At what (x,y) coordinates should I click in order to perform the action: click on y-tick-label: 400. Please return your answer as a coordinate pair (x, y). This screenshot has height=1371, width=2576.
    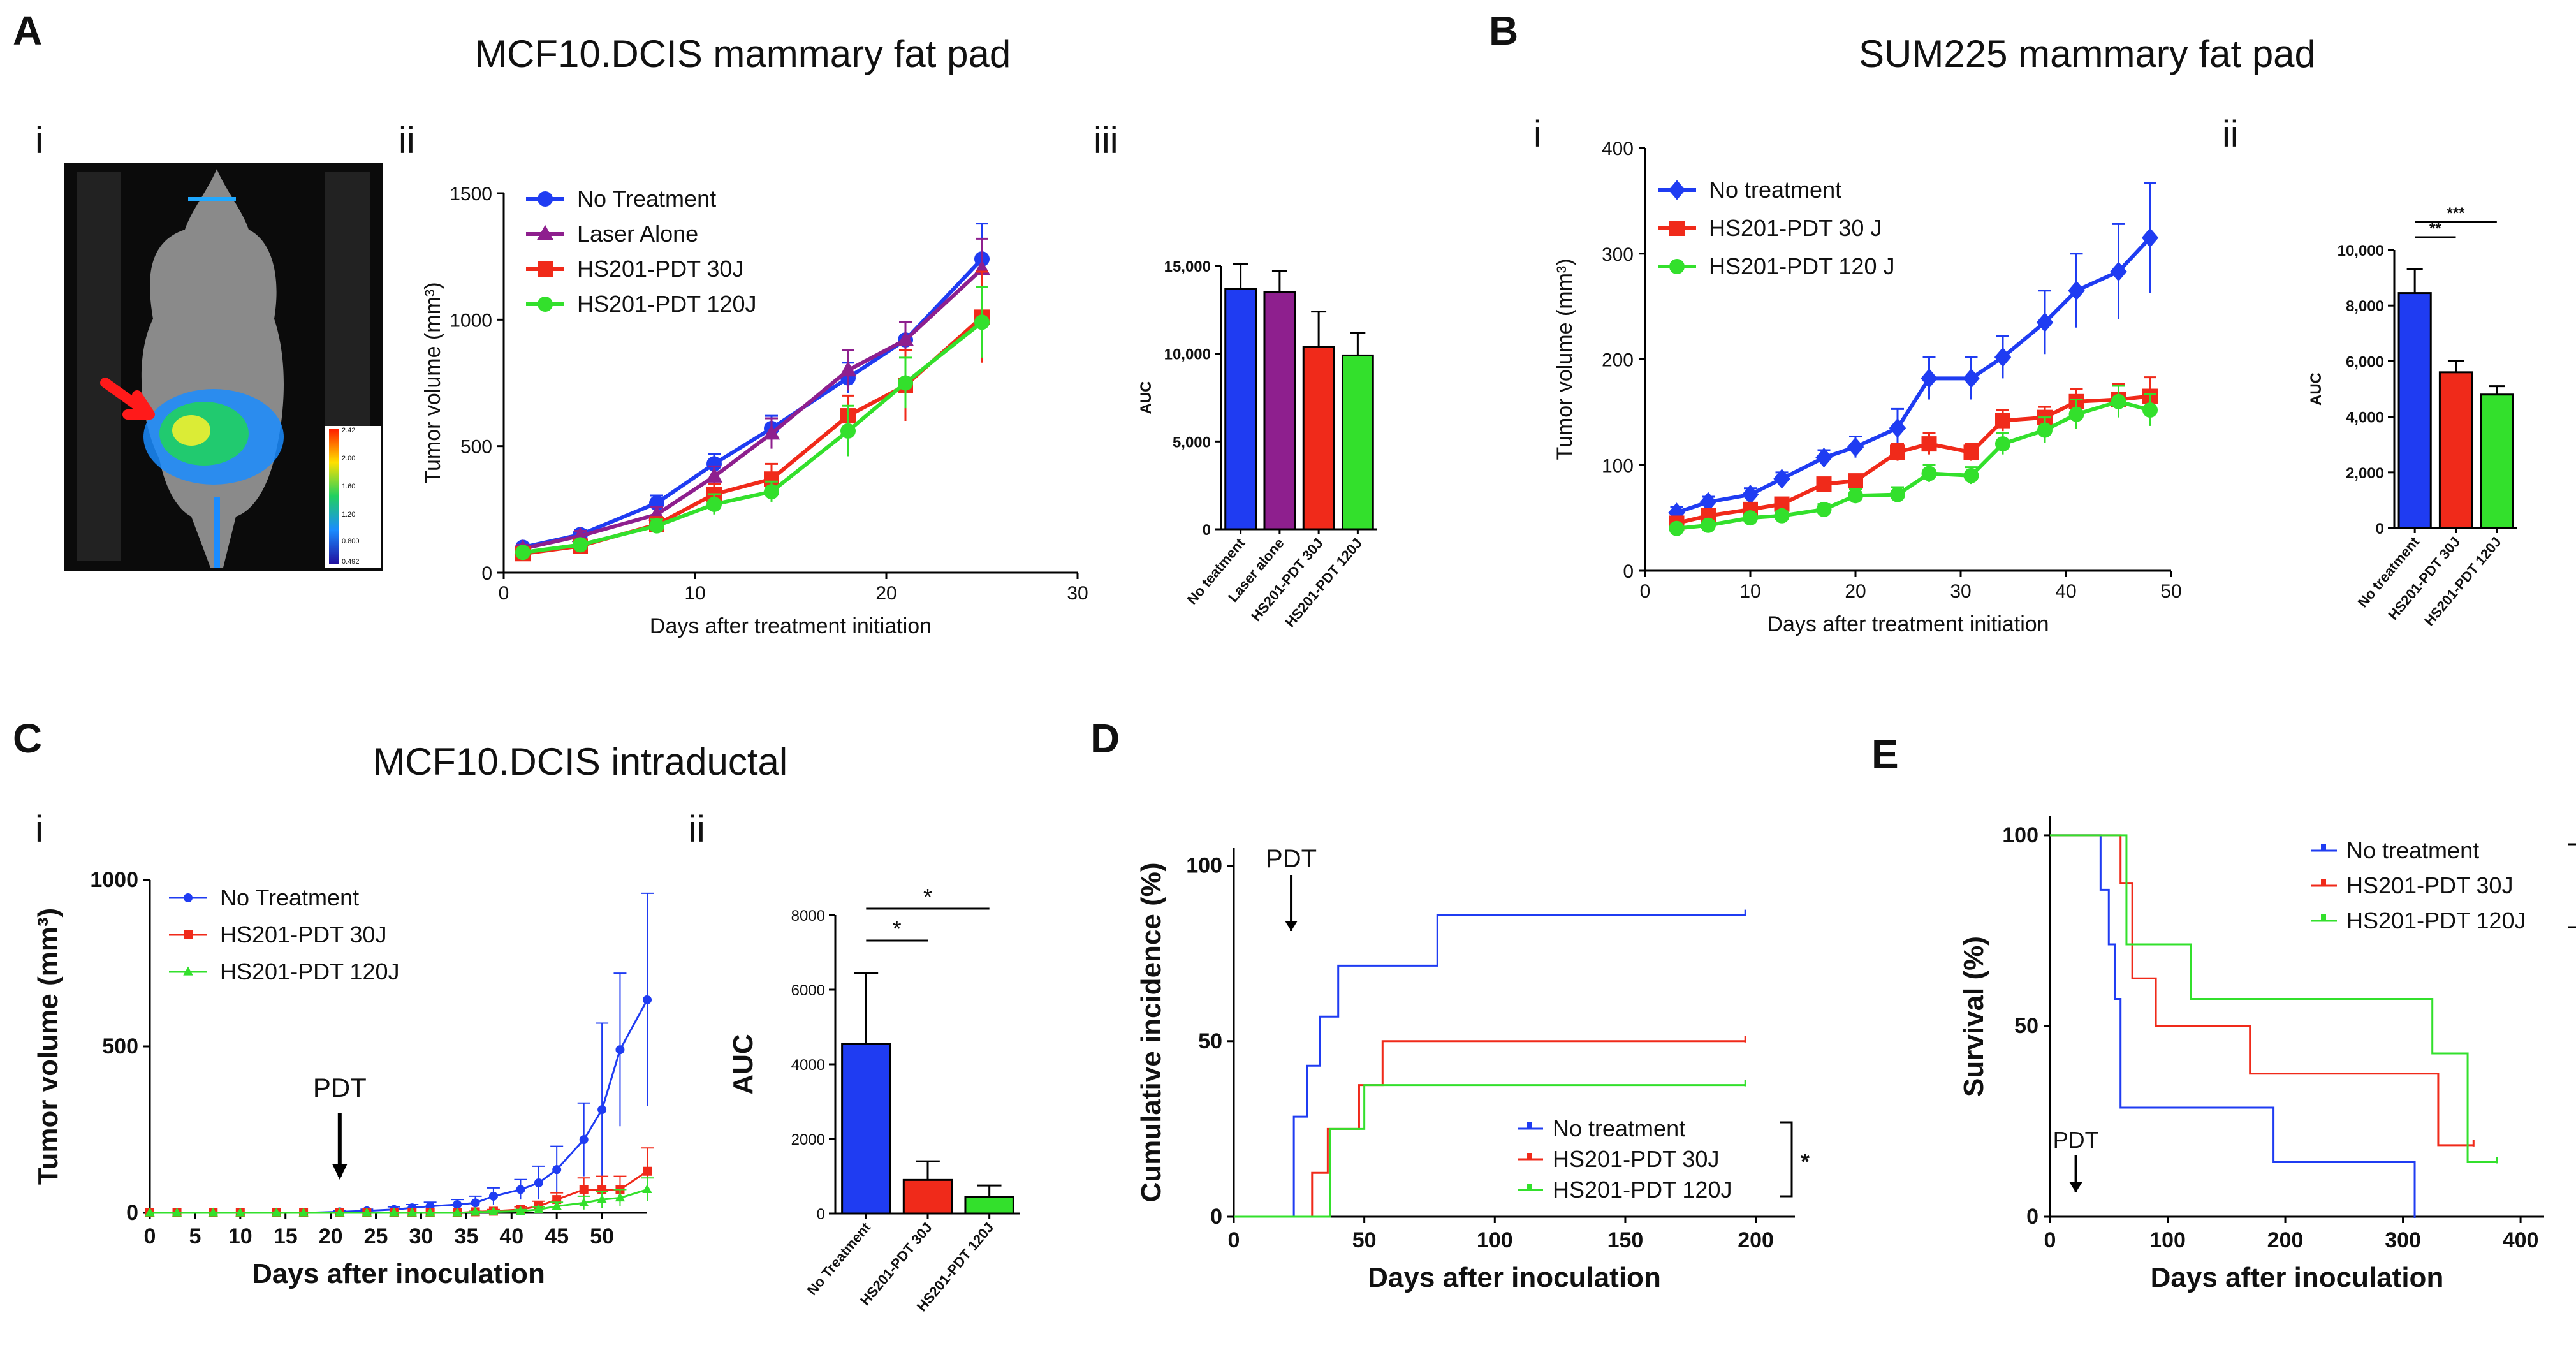
    Looking at the image, I should click on (1618, 148).